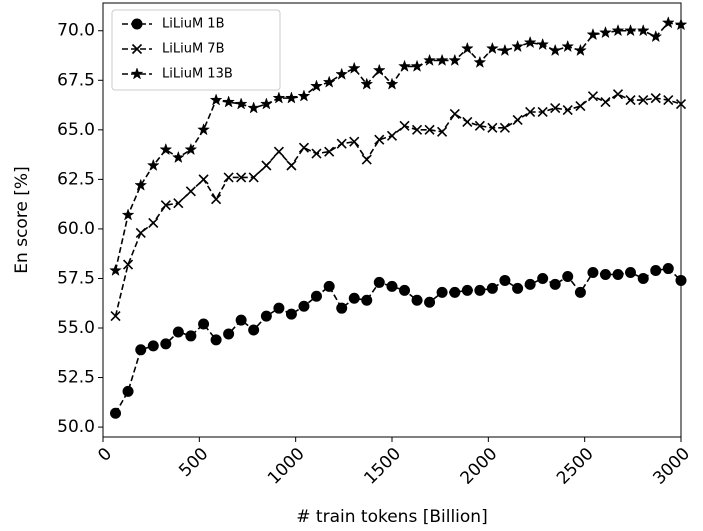 The height and width of the screenshot is (531, 703). Describe the element at coordinates (286, 466) in the screenshot. I see `x-tick-label: 1000` at that location.